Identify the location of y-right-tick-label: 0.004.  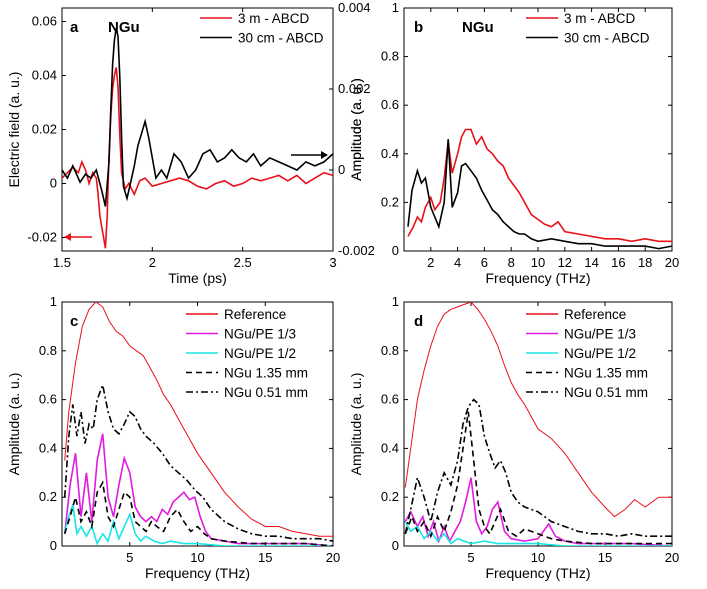
(354, 7).